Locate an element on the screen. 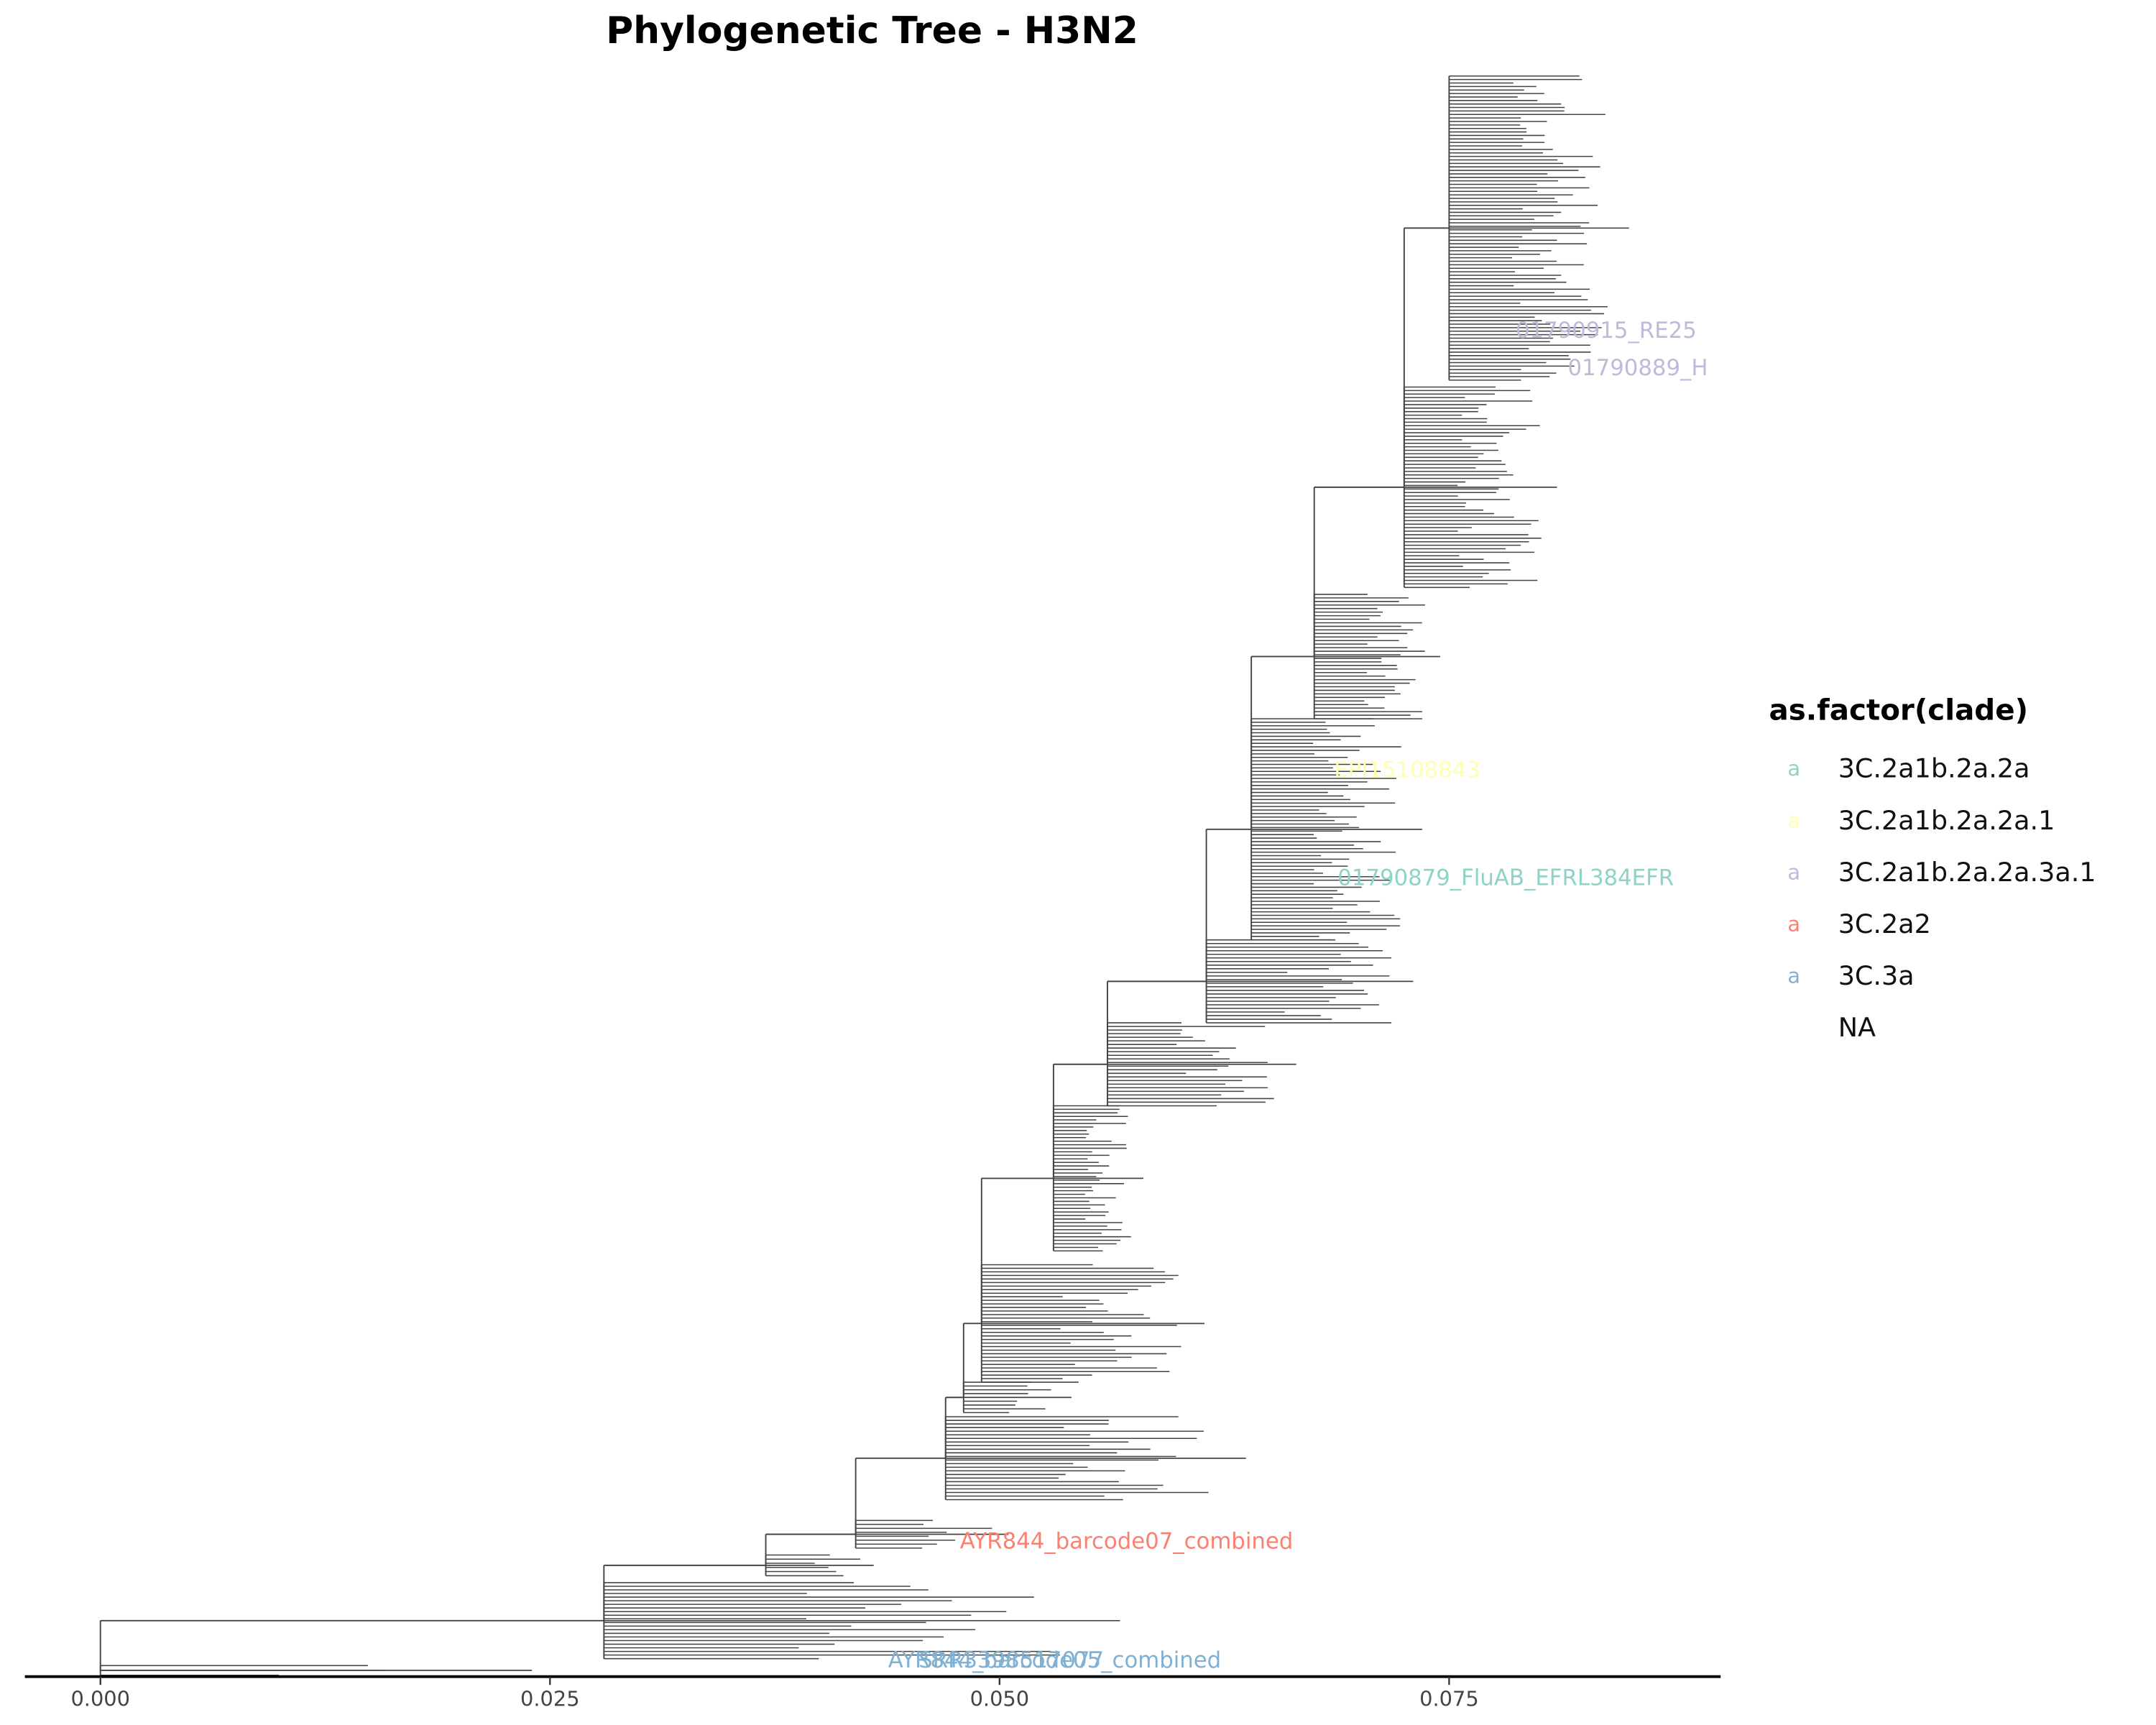 This screenshot has height=1725, width=2156. chart-title: Phylogenetic Tree - H3N2 is located at coordinates (872, 30).